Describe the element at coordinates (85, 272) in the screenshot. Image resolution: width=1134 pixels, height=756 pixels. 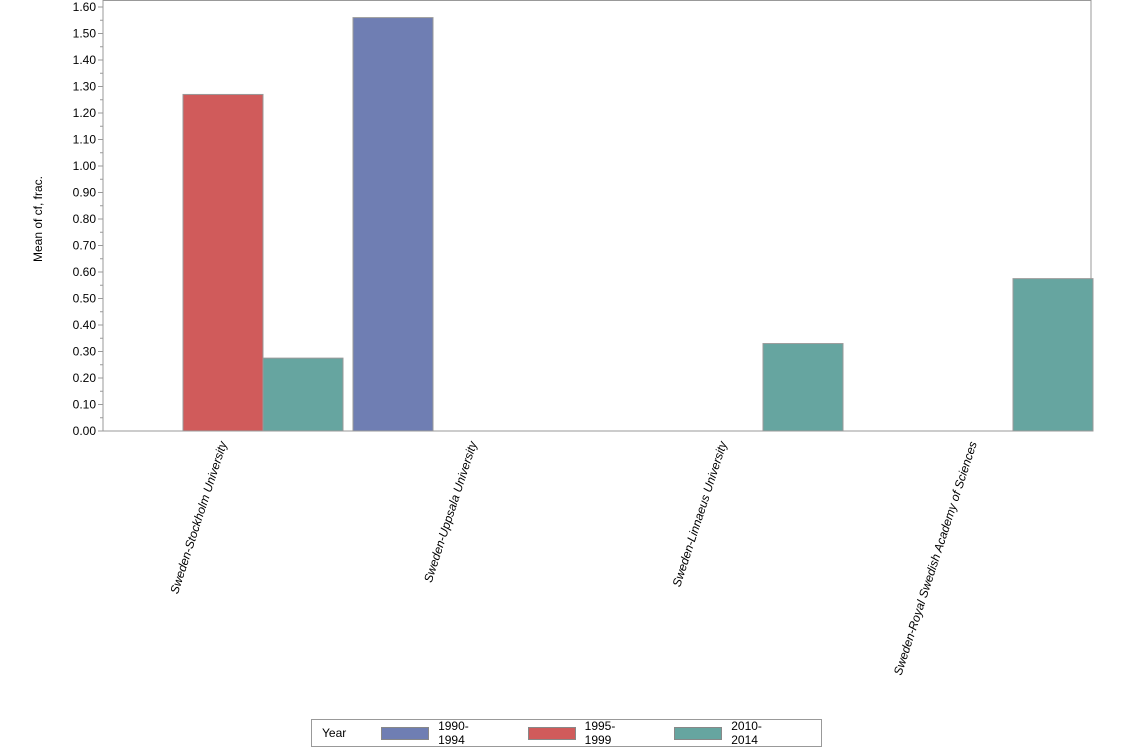
I see `y-tick-label: 0.60` at that location.